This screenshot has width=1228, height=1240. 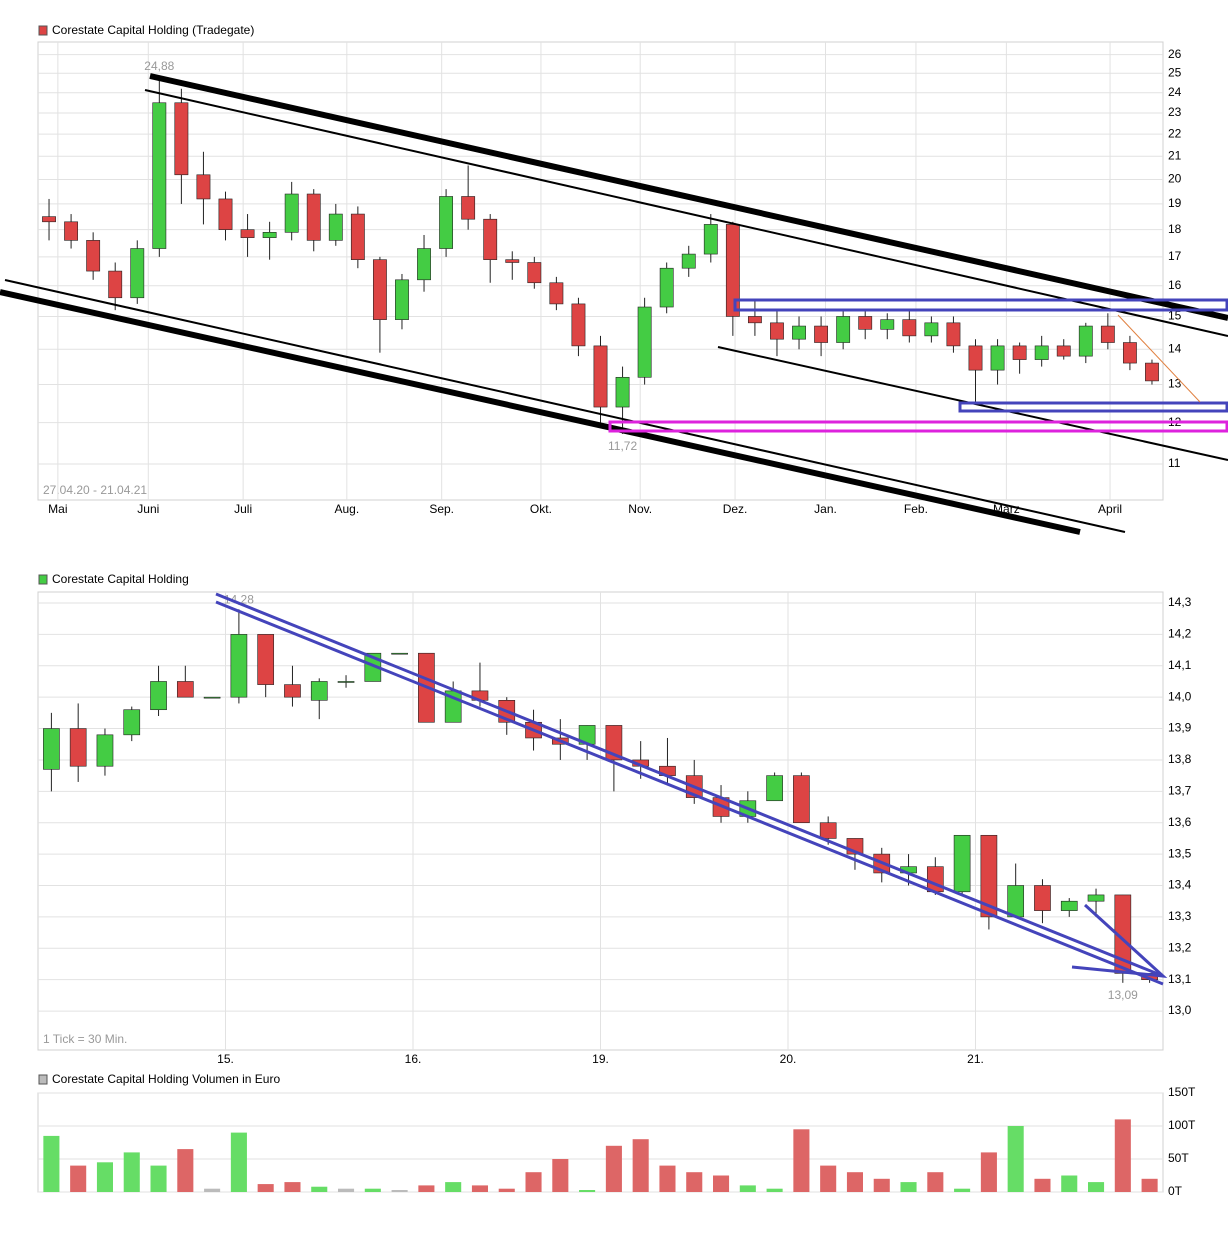 I want to click on y-tick-label: 25, so click(x=1175, y=72).